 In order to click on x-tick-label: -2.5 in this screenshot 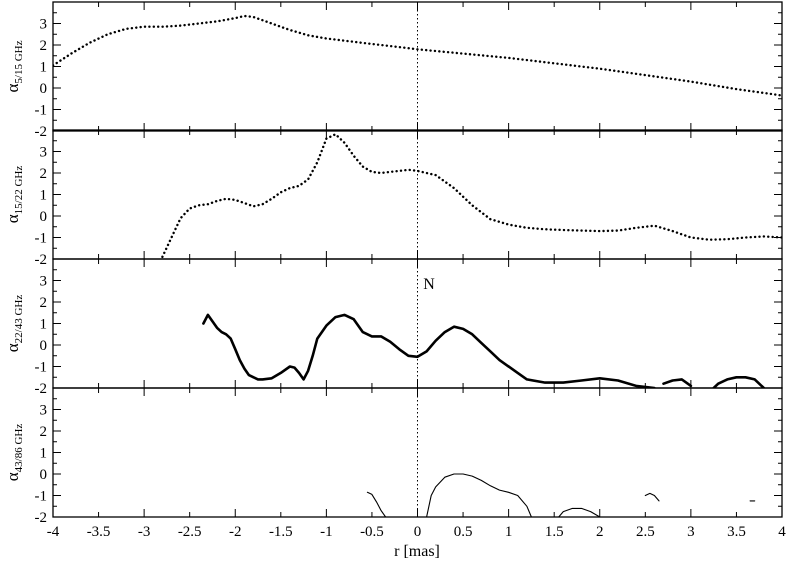, I will do `click(190, 532)`.